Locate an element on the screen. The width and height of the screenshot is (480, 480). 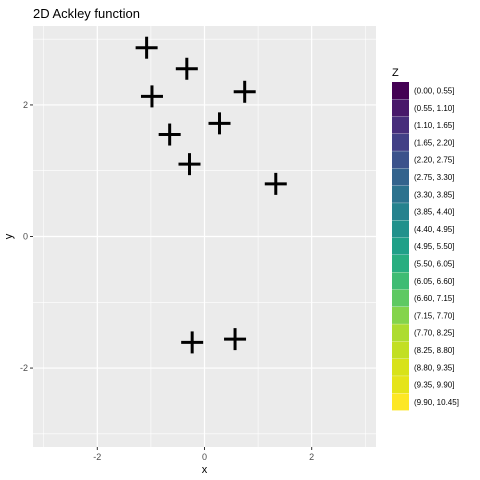
legend-item: (1.10, 1.65] is located at coordinates (423, 125).